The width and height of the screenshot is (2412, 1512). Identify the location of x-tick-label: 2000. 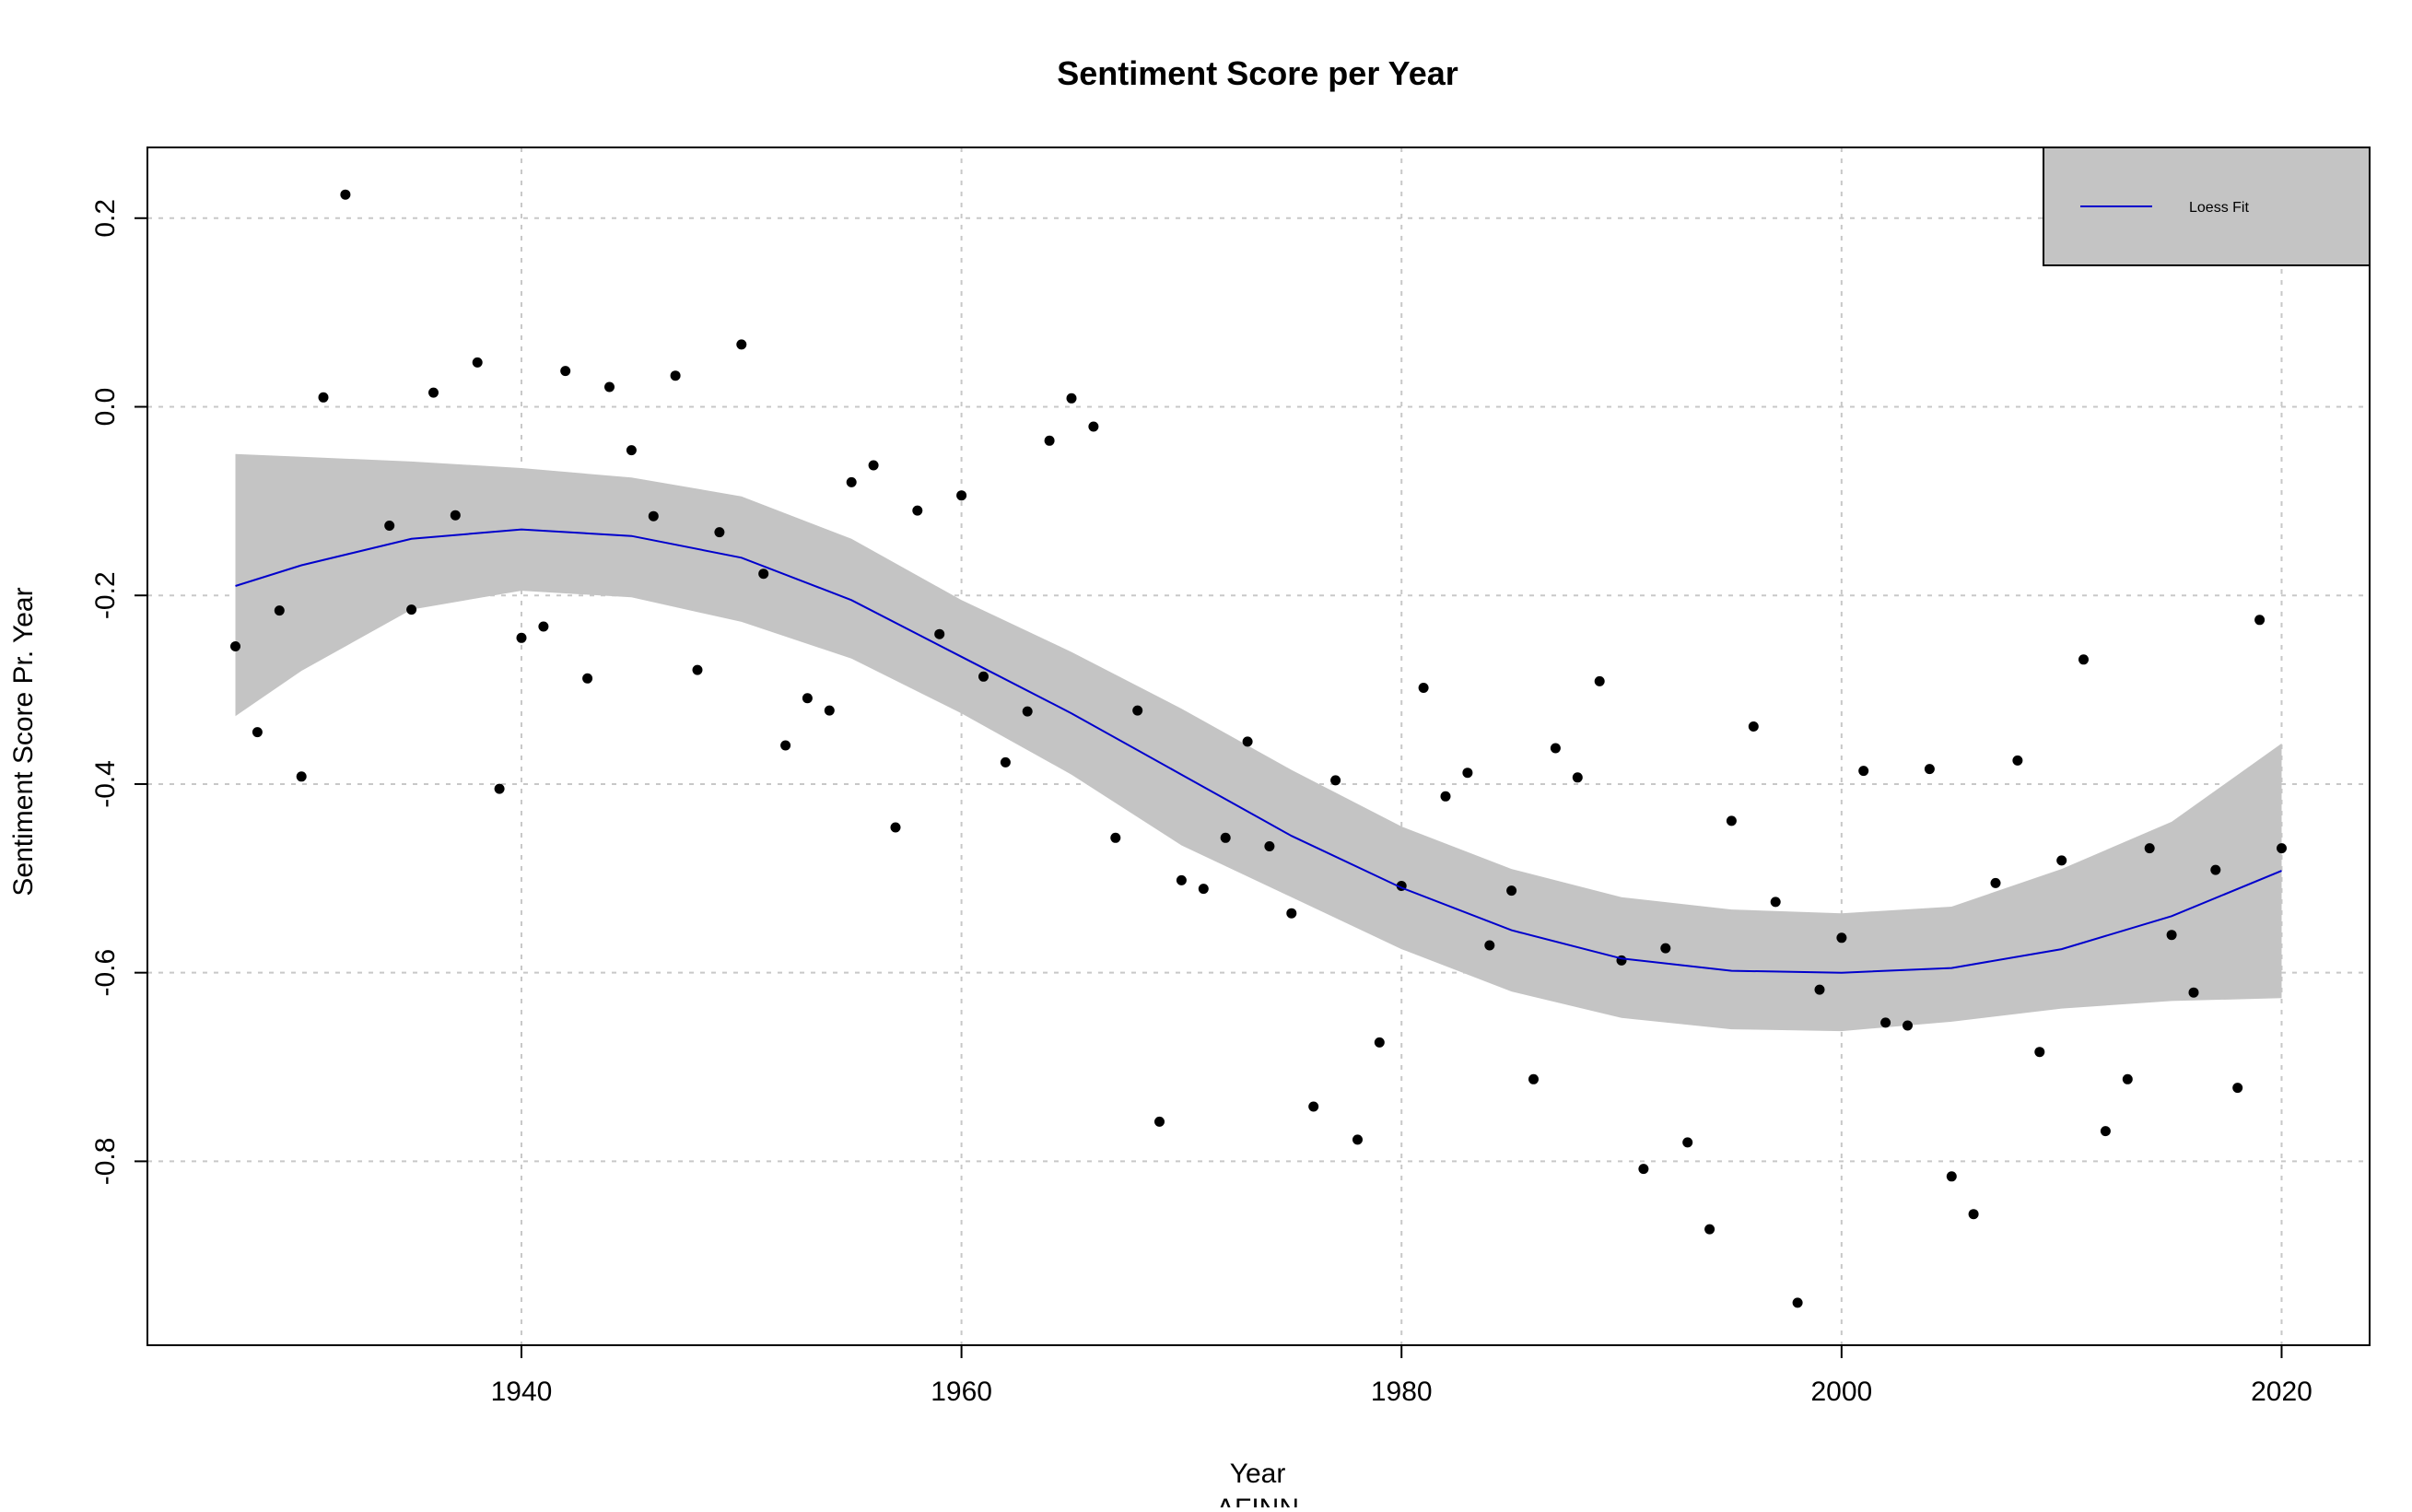
(1841, 1392).